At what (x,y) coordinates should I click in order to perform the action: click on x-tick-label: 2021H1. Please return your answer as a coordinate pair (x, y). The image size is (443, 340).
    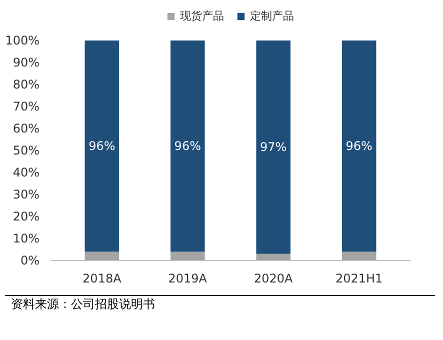
    Looking at the image, I should click on (359, 279).